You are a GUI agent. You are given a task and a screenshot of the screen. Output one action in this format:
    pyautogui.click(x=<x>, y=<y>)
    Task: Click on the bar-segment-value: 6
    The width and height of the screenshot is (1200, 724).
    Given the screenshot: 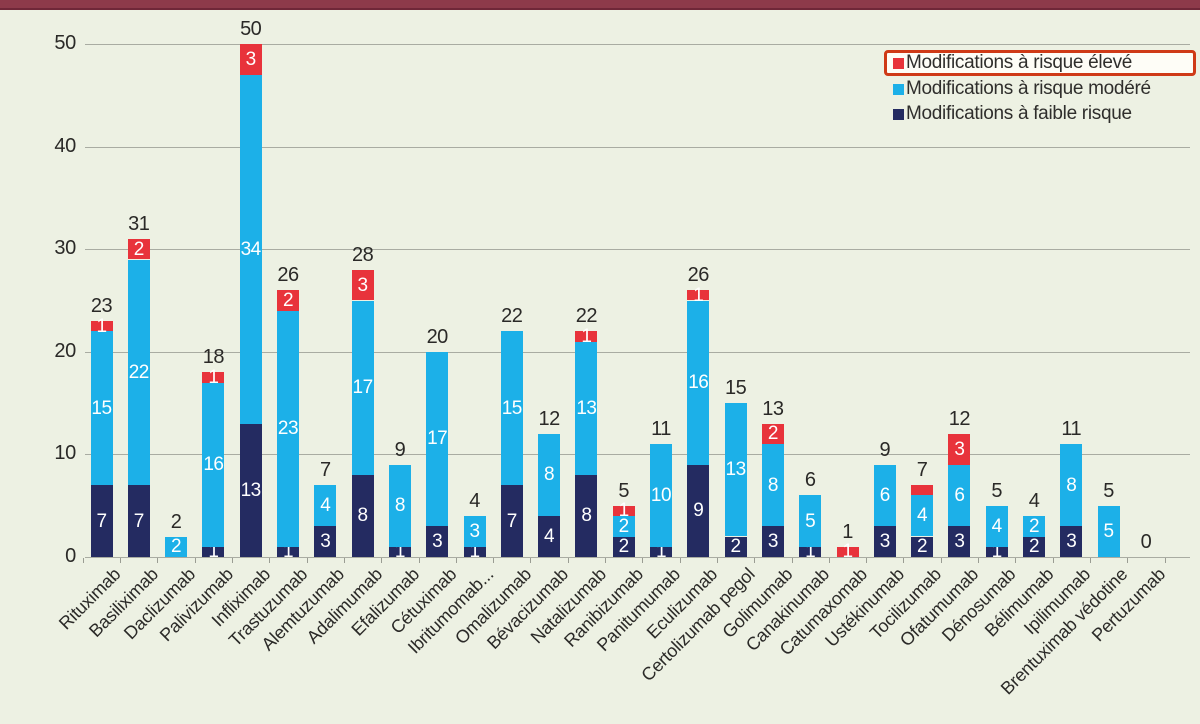 What is the action you would take?
    pyautogui.click(x=885, y=495)
    